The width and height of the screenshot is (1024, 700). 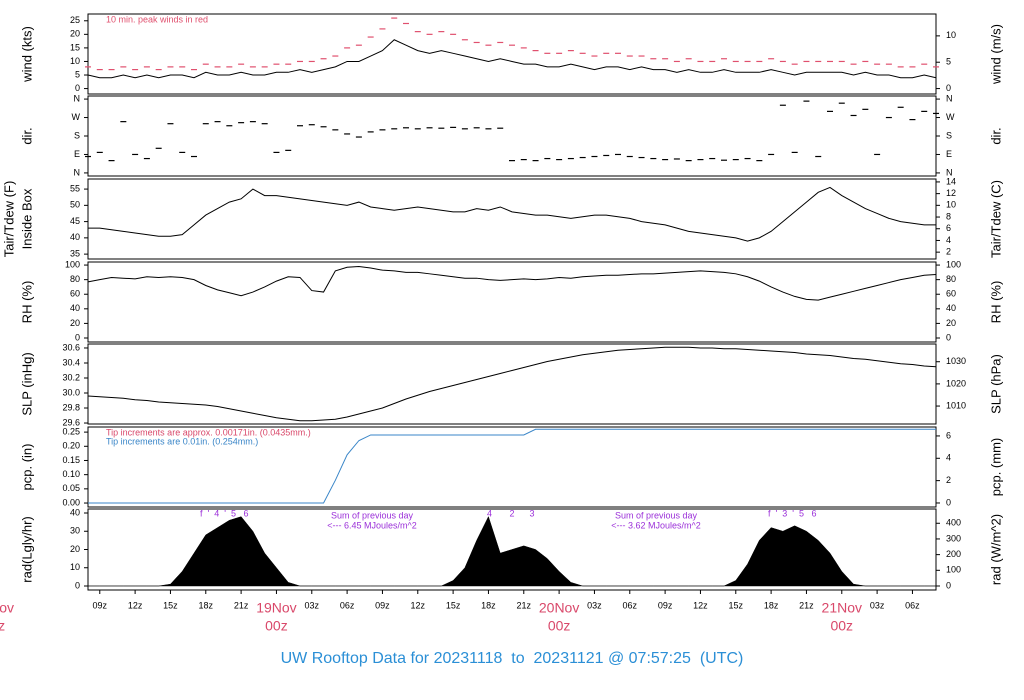 I want to click on x-tick-label: 15z, so click(x=736, y=605).